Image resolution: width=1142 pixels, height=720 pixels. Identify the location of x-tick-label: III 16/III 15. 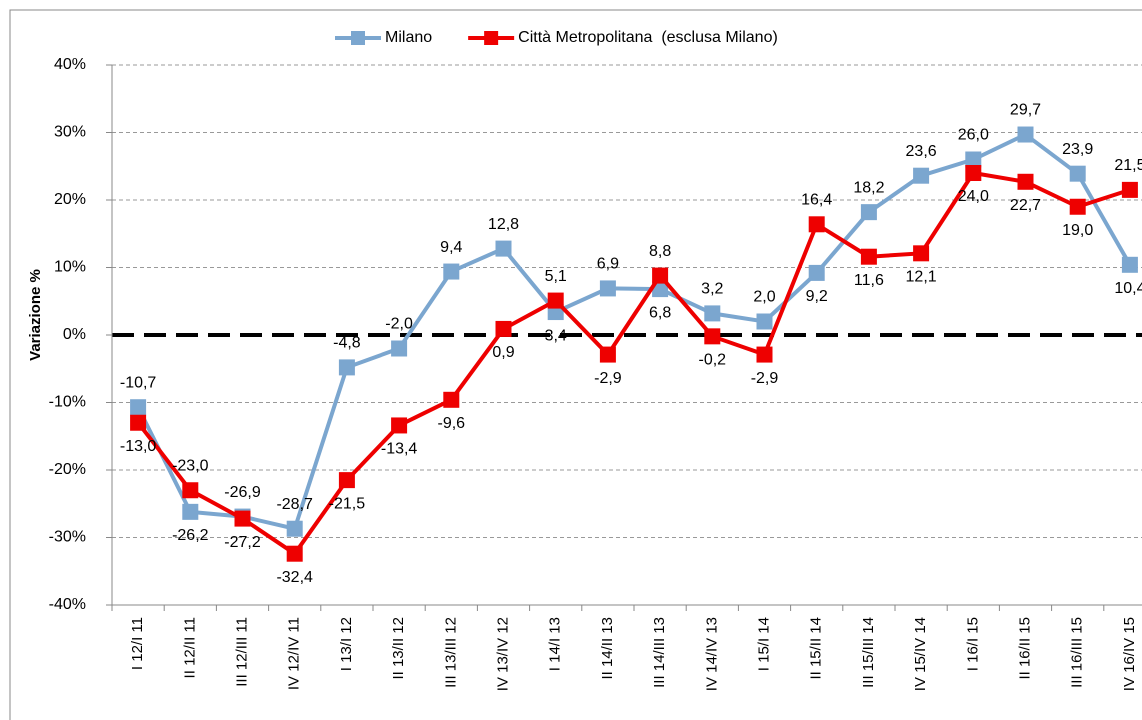
(1077, 652).